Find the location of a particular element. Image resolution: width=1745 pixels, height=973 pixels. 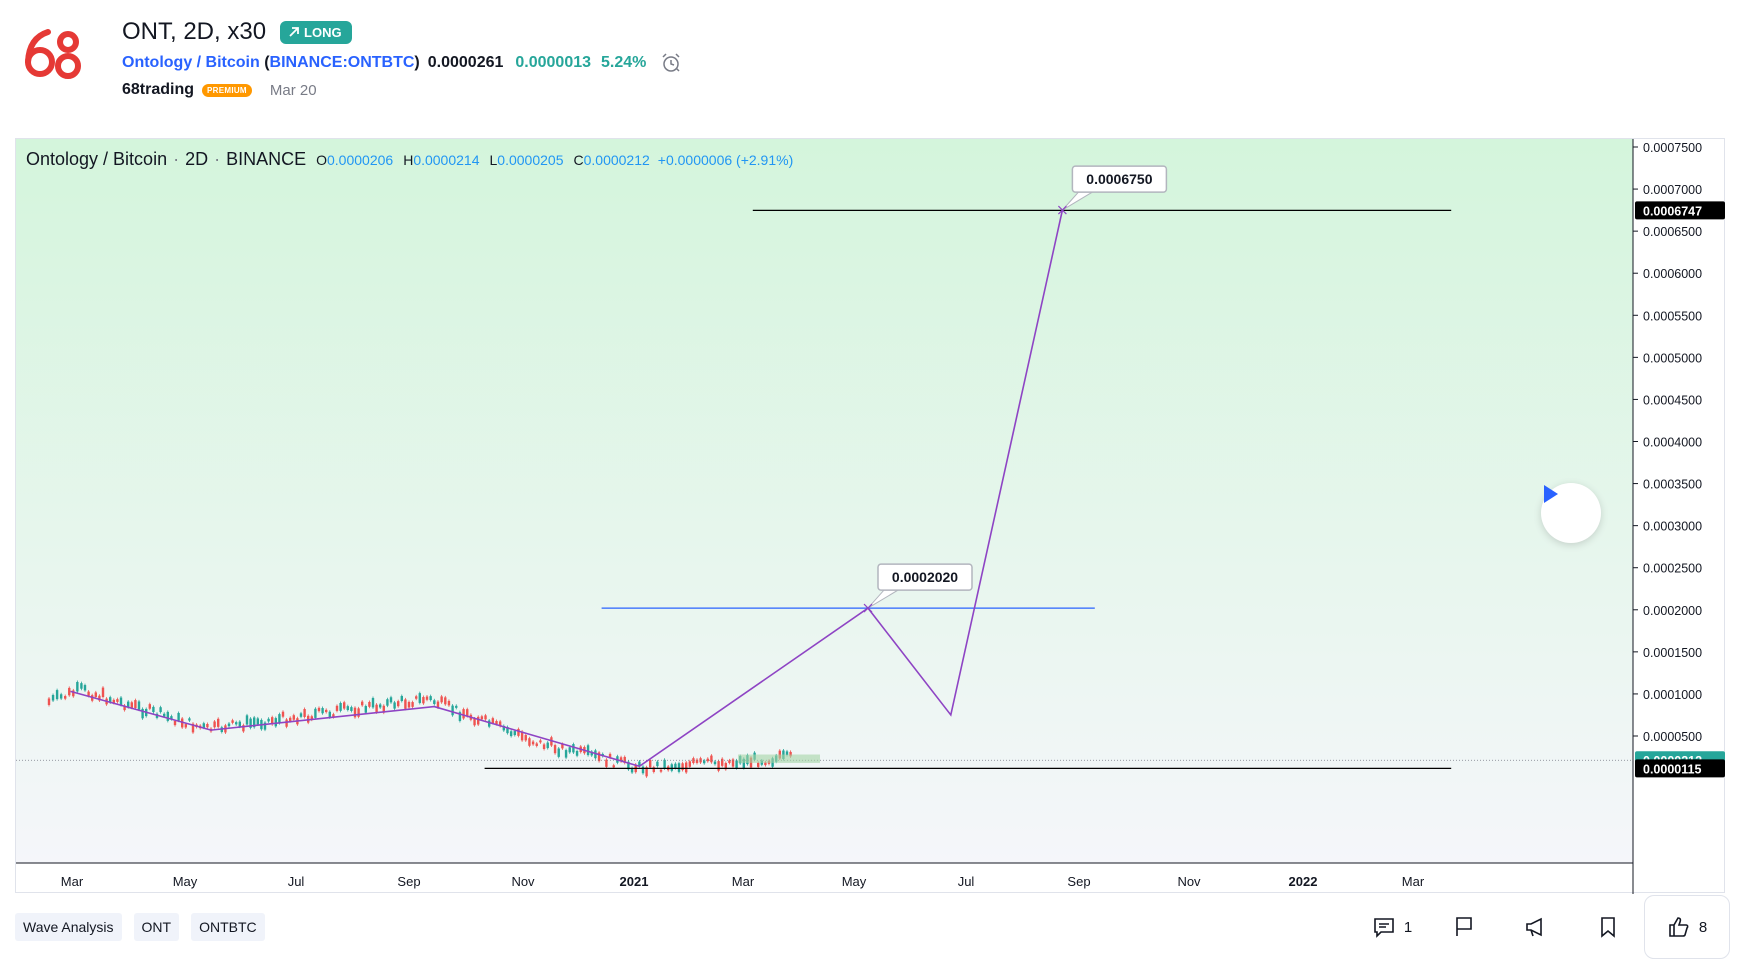

current-price: 0.0000261 is located at coordinates (465, 62).